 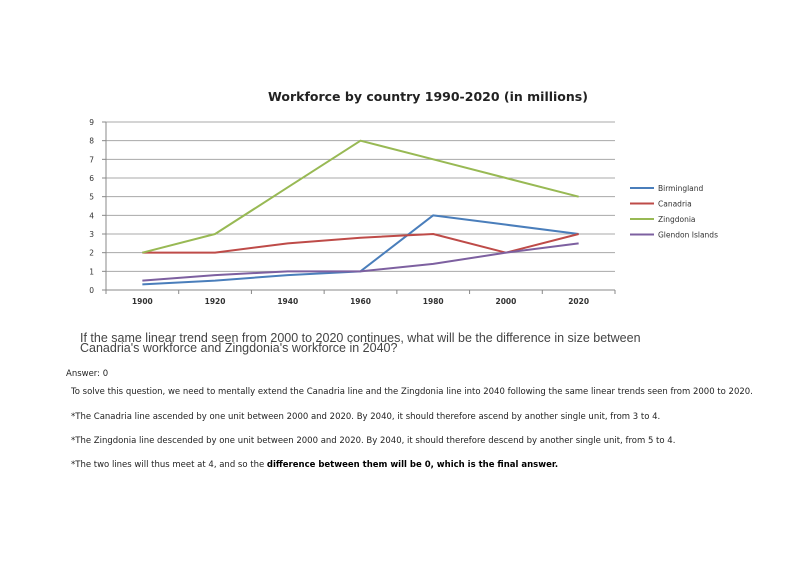 I want to click on x-tick-label: 2020, so click(x=578, y=301).